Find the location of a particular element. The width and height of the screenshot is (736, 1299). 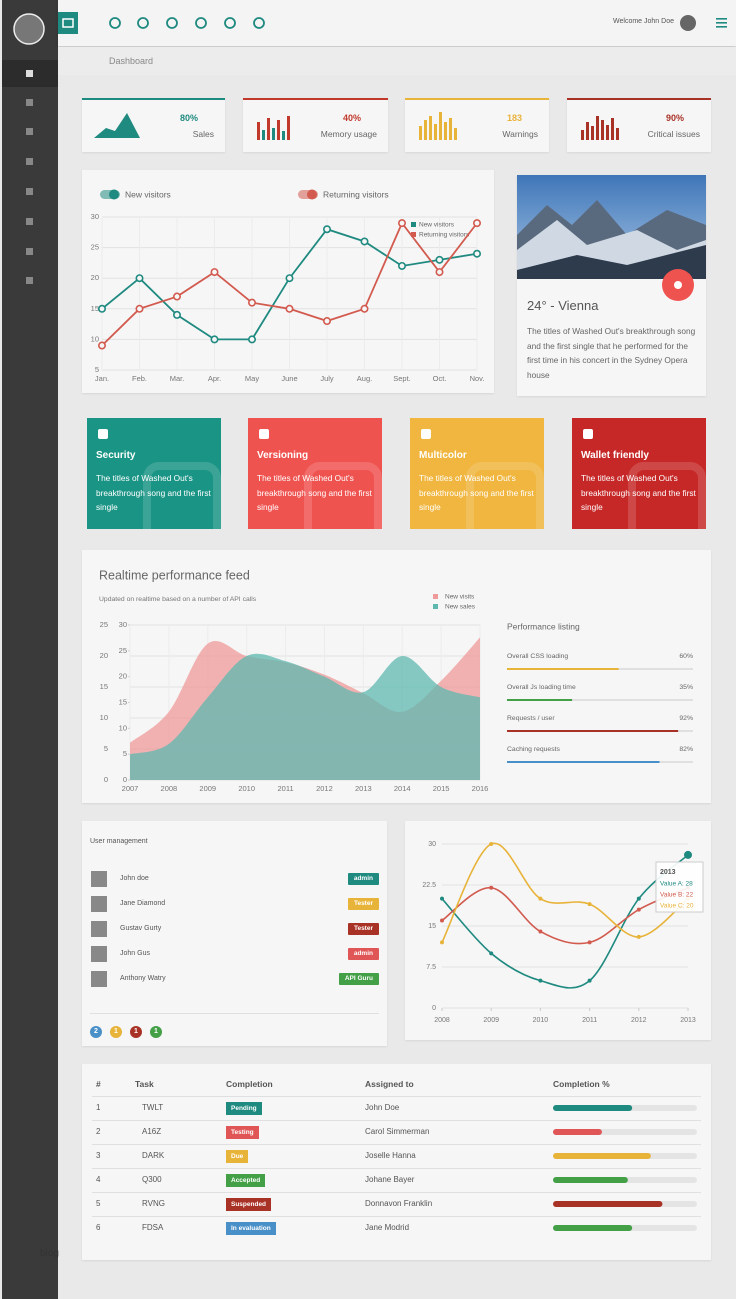

row-id: 1 is located at coordinates (98, 1107).